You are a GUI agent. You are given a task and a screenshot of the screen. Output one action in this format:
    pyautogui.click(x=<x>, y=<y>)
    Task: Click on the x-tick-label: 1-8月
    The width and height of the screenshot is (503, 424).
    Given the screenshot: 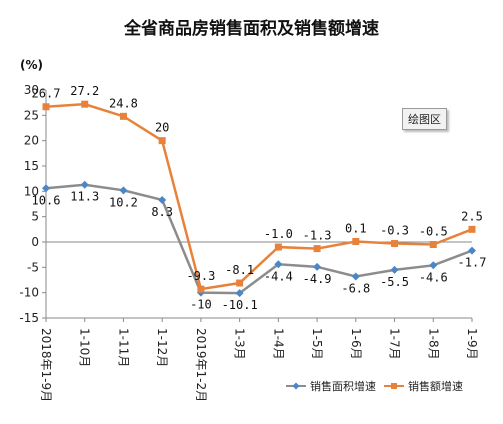 What is the action you would take?
    pyautogui.click(x=433, y=344)
    